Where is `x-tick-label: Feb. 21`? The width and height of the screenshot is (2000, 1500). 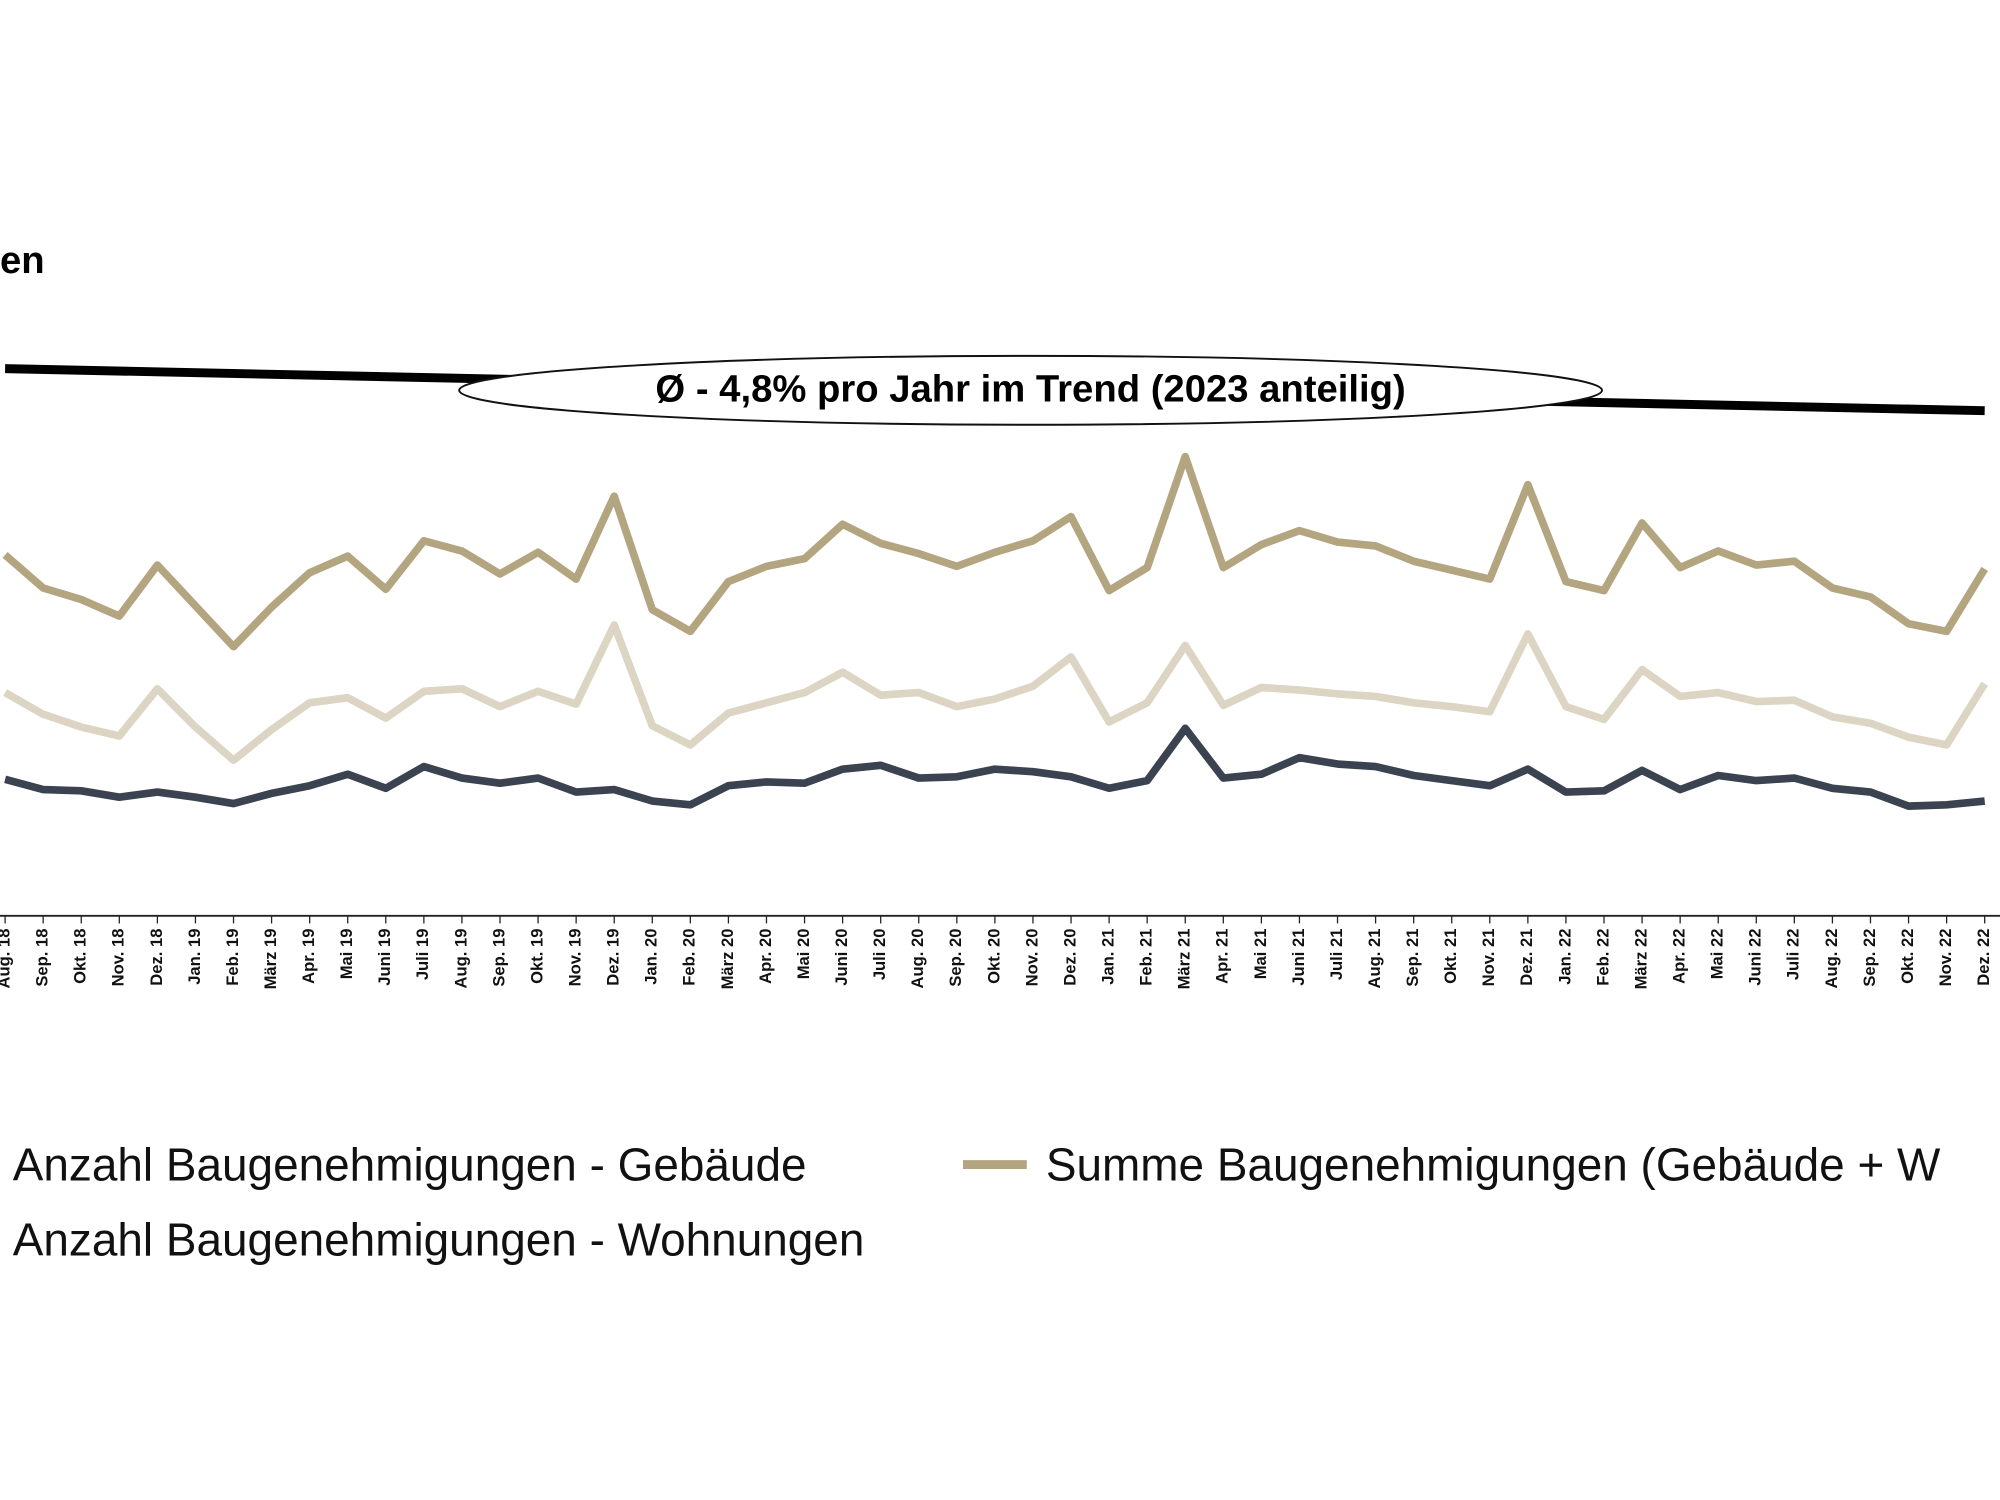 x-tick-label: Feb. 21 is located at coordinates (1146, 957).